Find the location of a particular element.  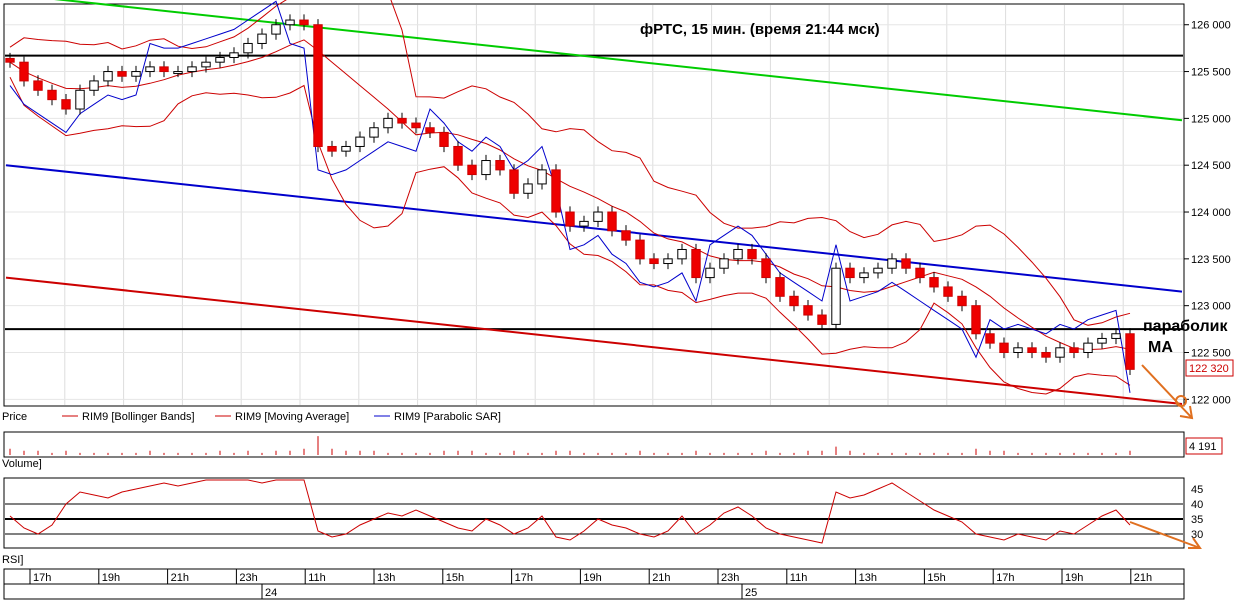

rsi-tick-label: 35 is located at coordinates (1197, 520).